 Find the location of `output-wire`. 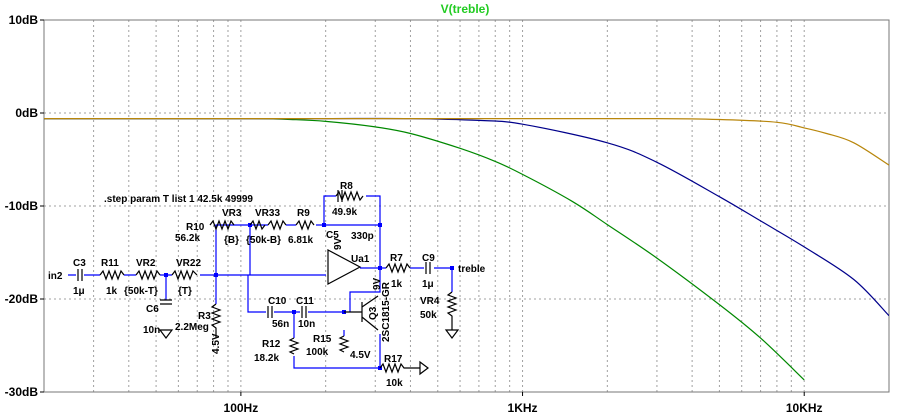

output-wire is located at coordinates (406, 279).